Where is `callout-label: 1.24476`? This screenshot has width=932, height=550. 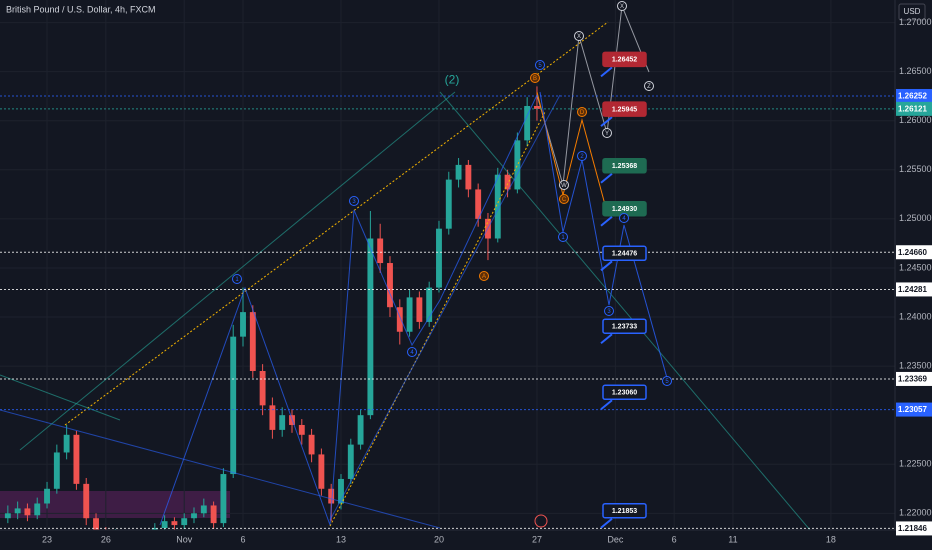
callout-label: 1.24476 is located at coordinates (624, 254).